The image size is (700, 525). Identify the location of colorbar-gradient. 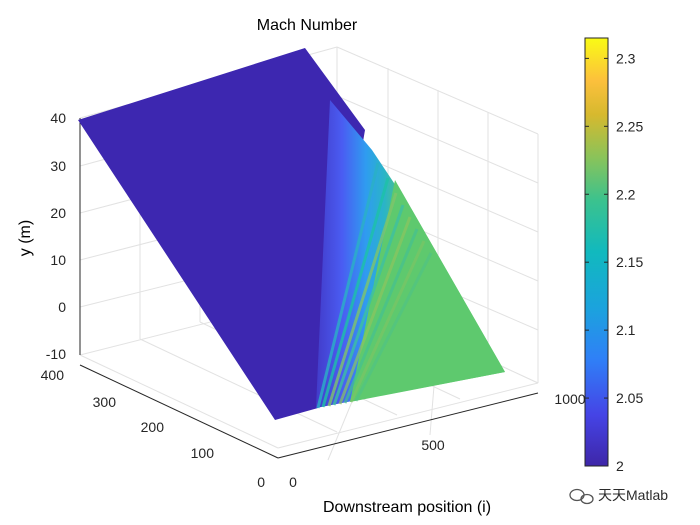
(596, 252).